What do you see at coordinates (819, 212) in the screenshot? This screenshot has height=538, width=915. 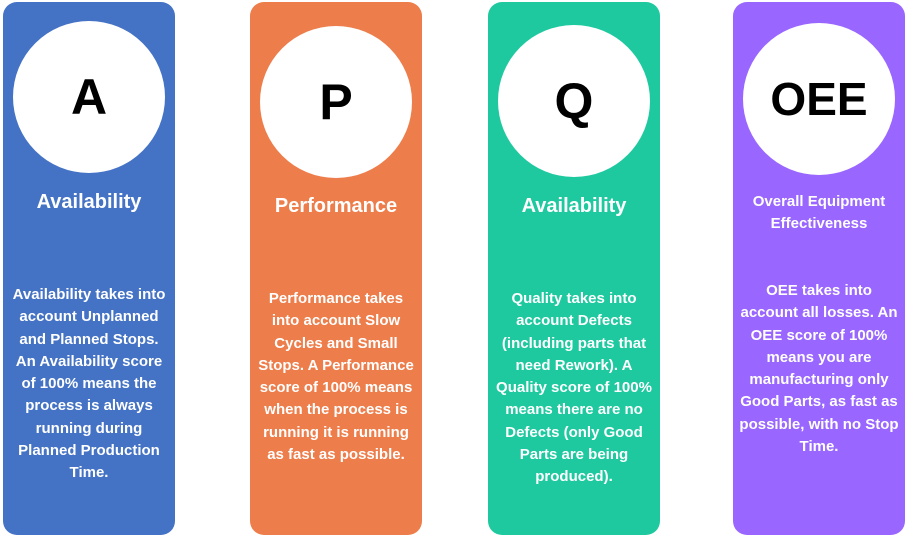 I see `oee-title: Overall Equipment Effectiveness` at bounding box center [819, 212].